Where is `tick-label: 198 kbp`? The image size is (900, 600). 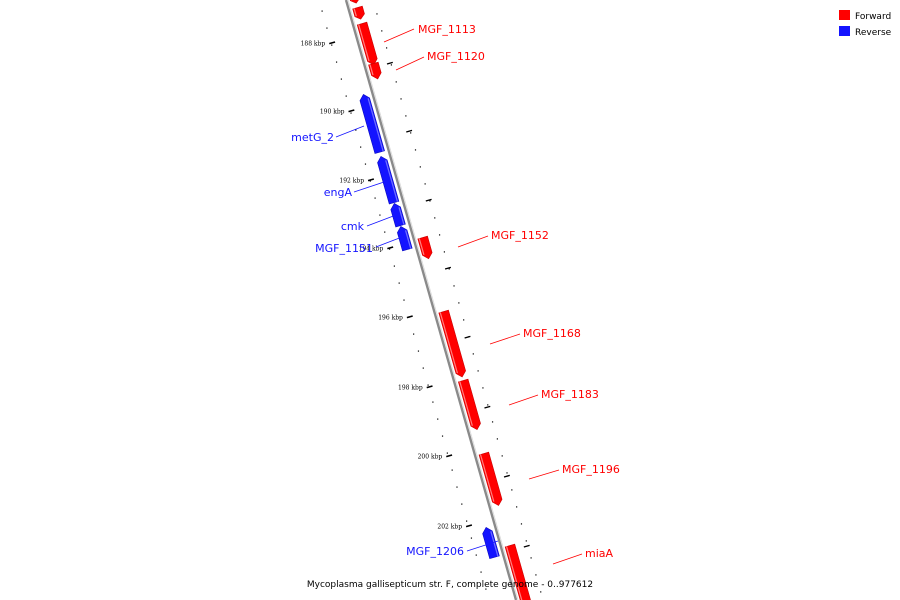
tick-label: 198 kbp is located at coordinates (410, 388).